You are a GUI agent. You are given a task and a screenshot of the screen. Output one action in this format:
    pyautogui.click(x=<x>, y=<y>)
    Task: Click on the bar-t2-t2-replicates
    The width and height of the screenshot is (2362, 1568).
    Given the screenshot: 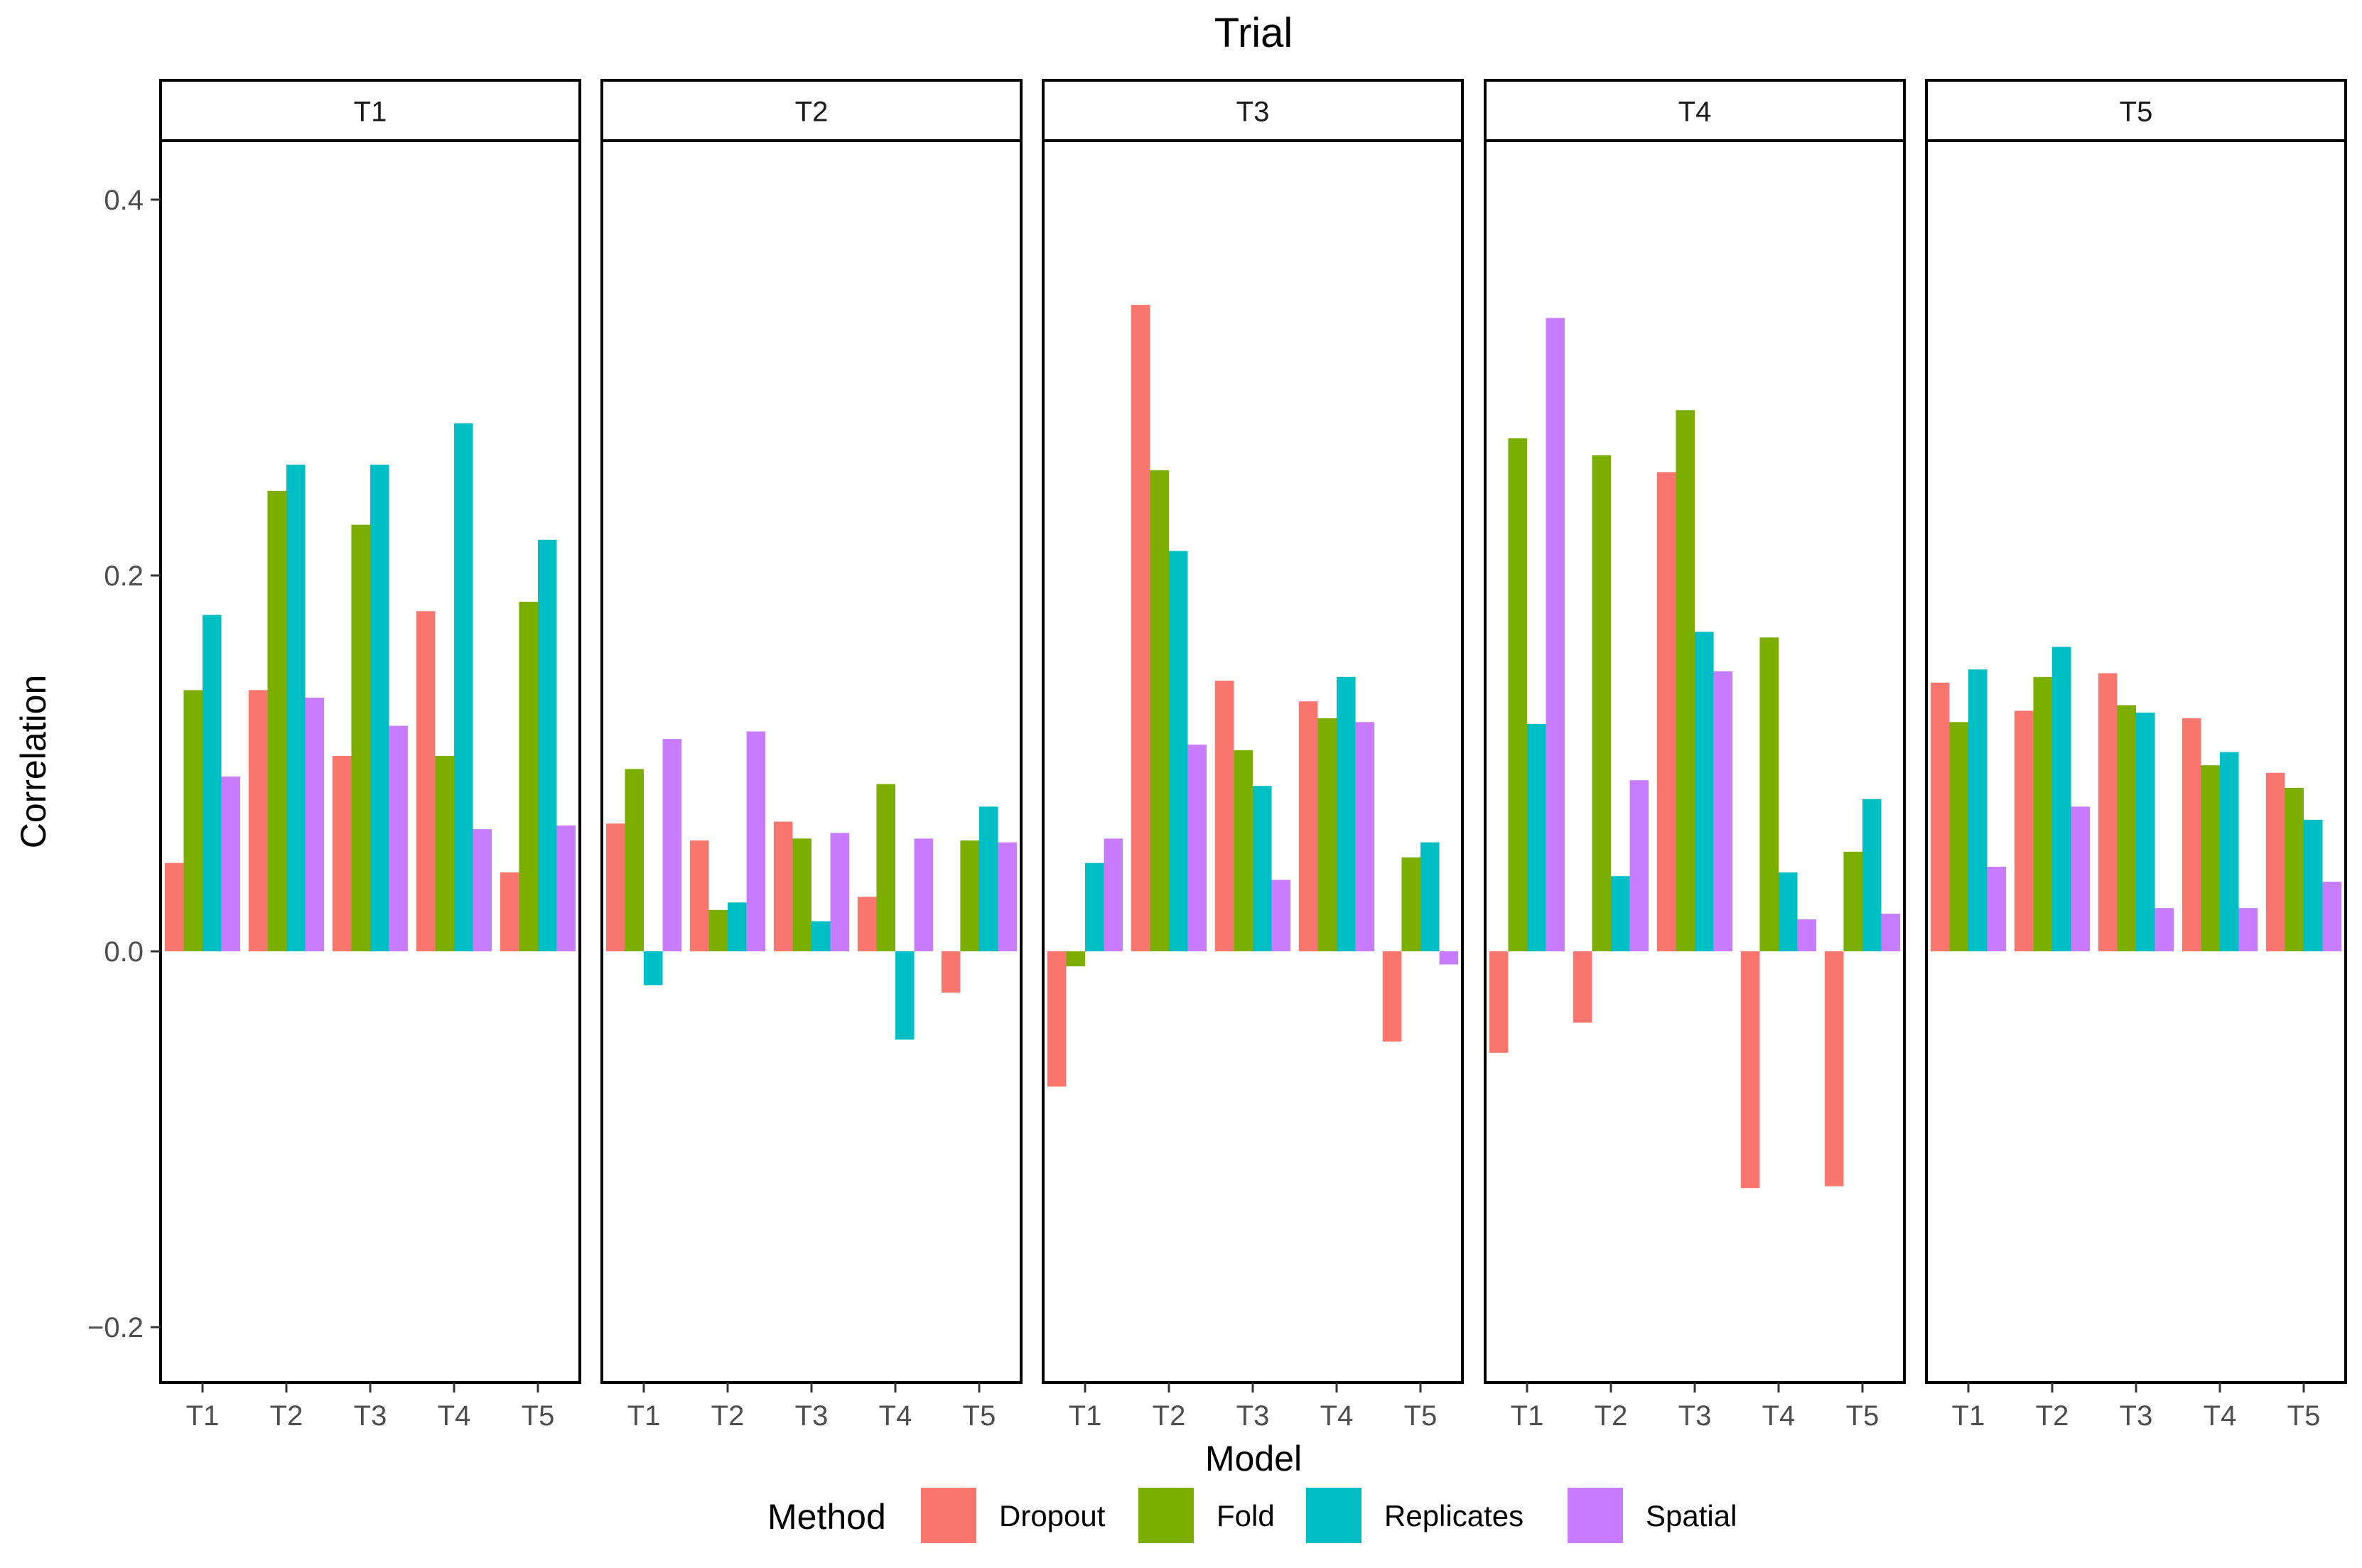 What is the action you would take?
    pyautogui.click(x=737, y=926)
    